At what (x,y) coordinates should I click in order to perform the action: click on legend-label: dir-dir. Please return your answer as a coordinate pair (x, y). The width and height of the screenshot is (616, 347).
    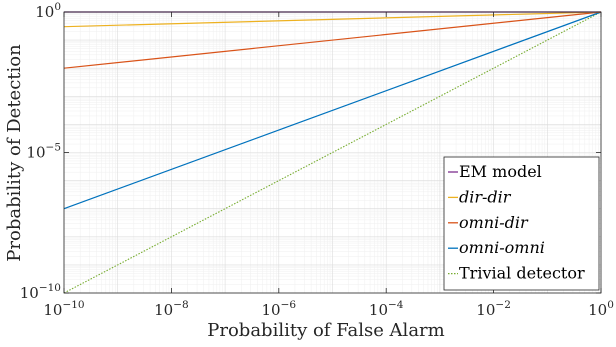
    Looking at the image, I should click on (485, 196).